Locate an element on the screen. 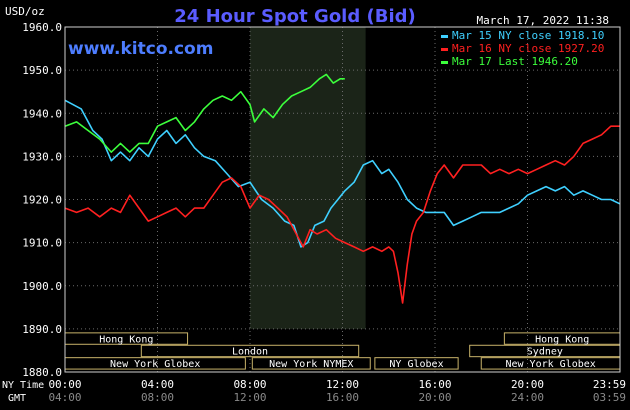 This screenshot has height=410, width=630. y-axis-unit-label: USD/oz is located at coordinates (25, 11).